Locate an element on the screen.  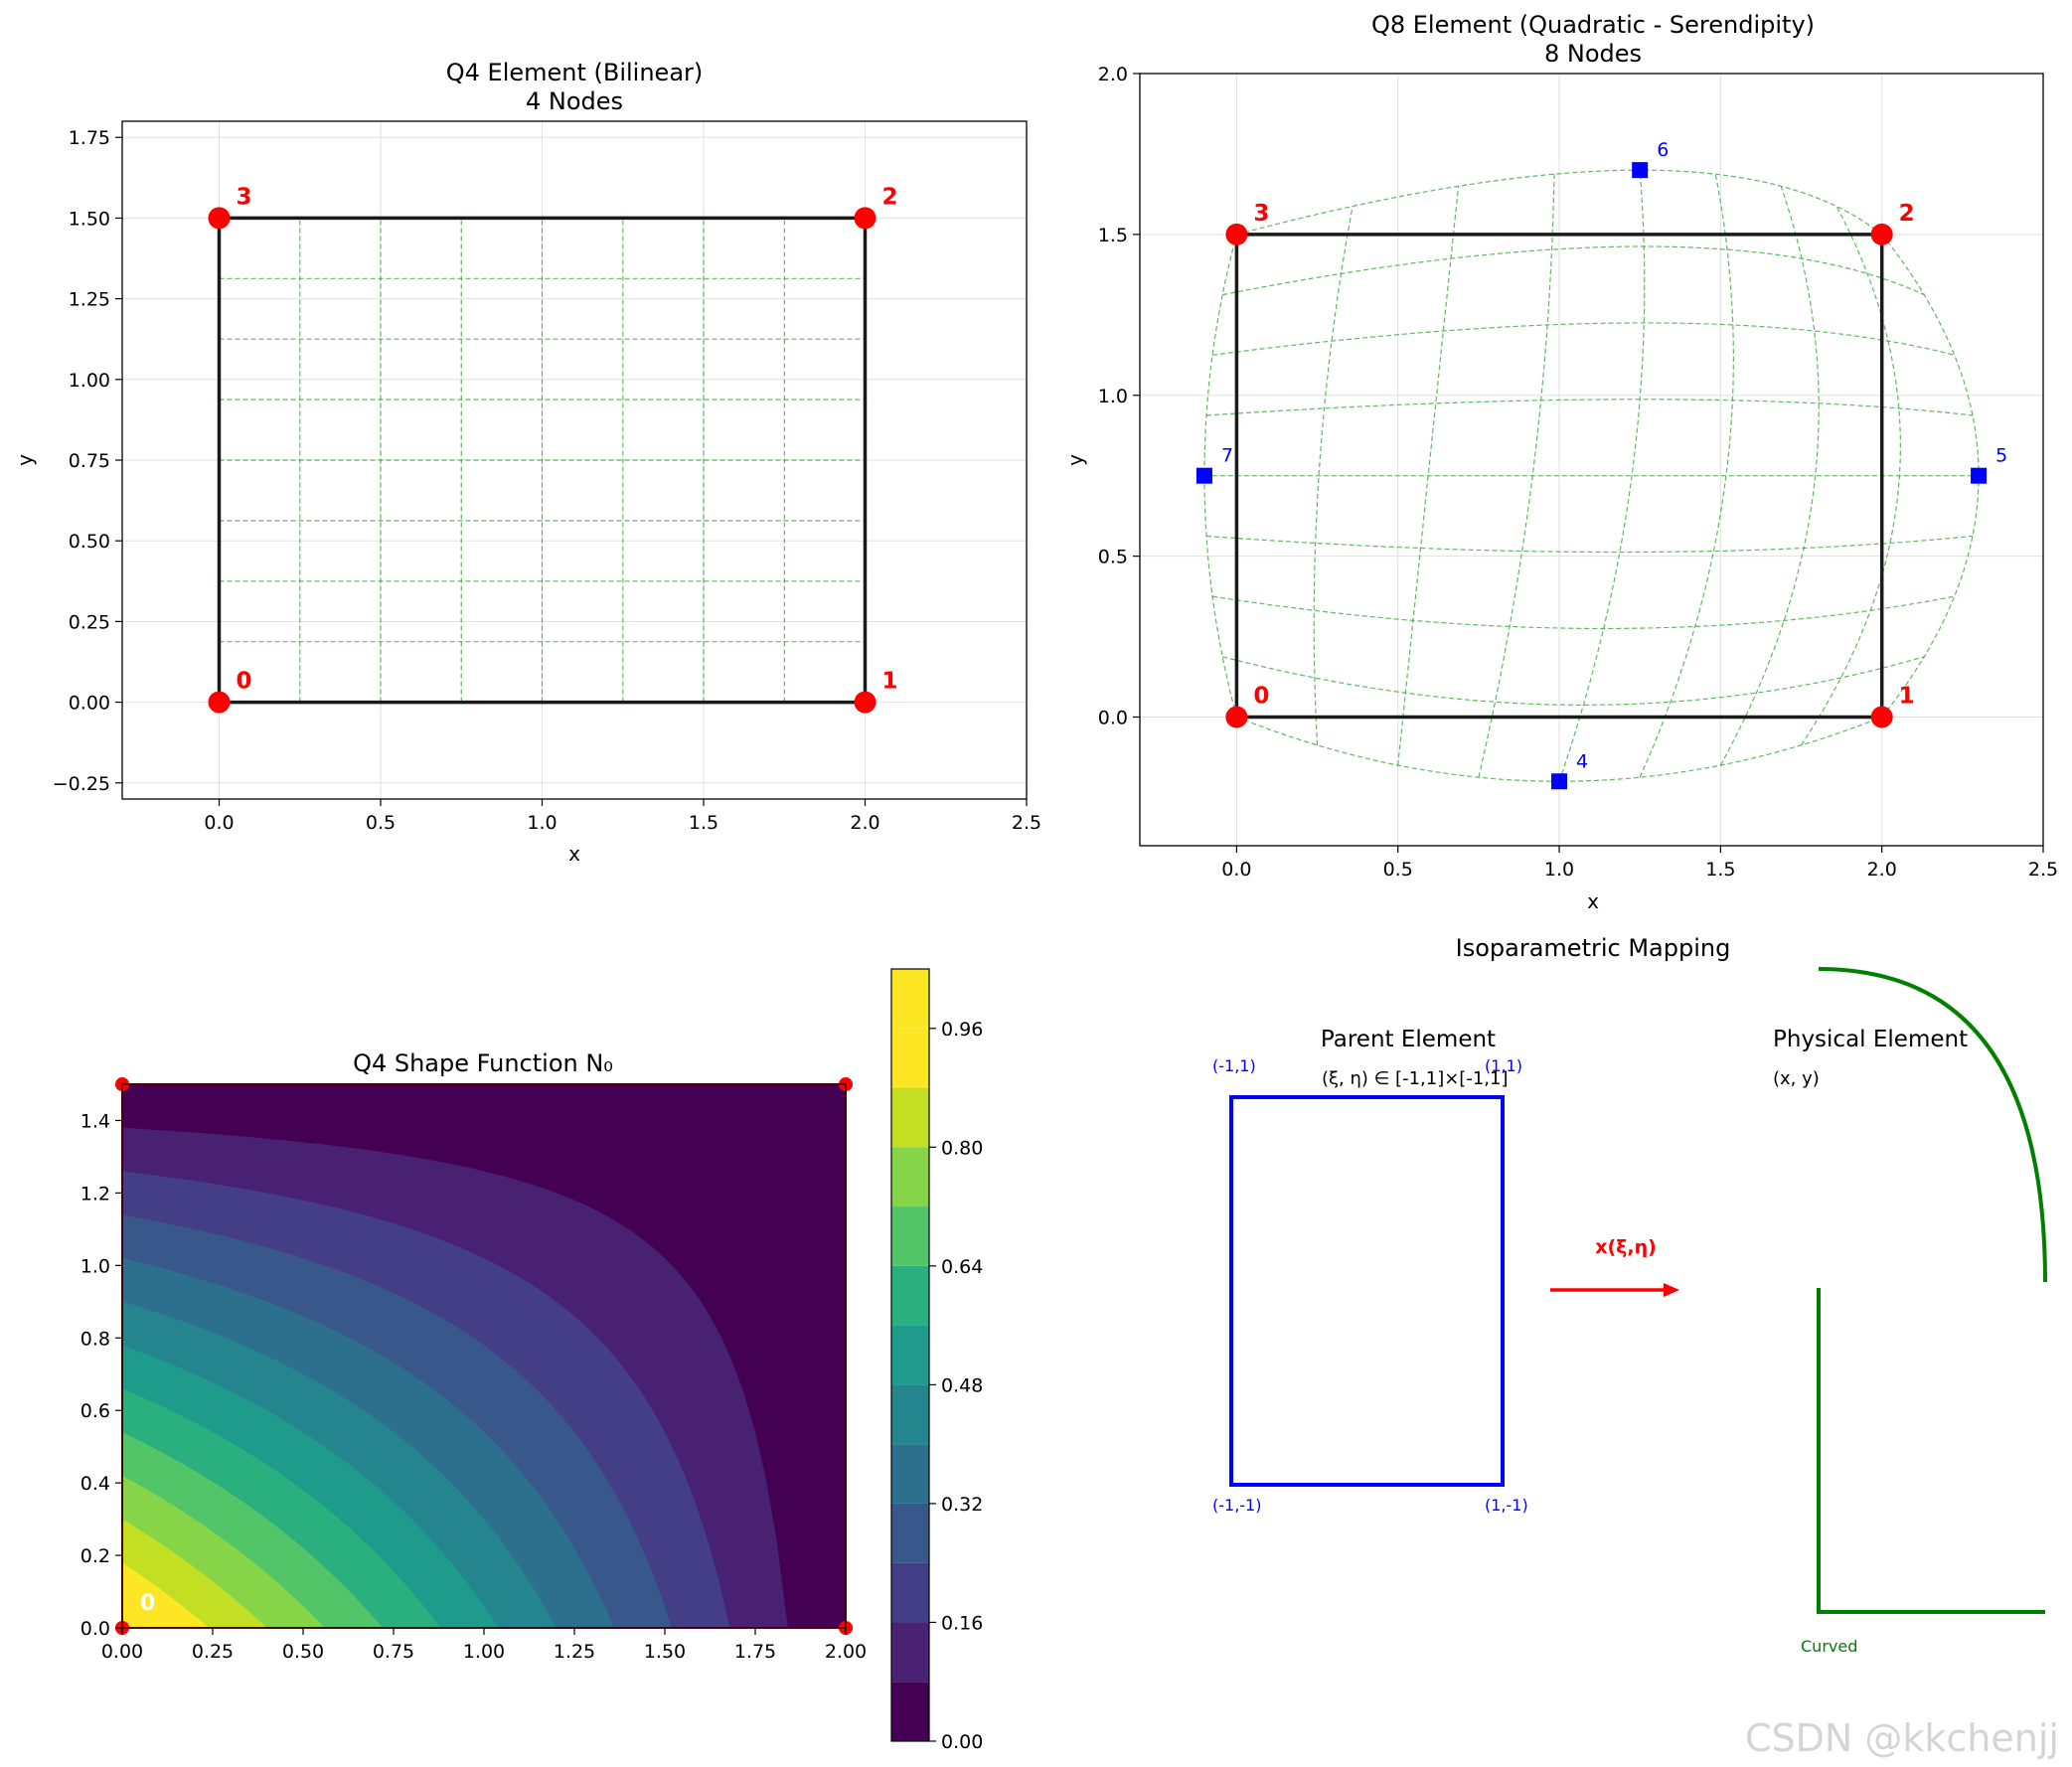
q4-x-tick-label: 0.5 is located at coordinates (381, 823).